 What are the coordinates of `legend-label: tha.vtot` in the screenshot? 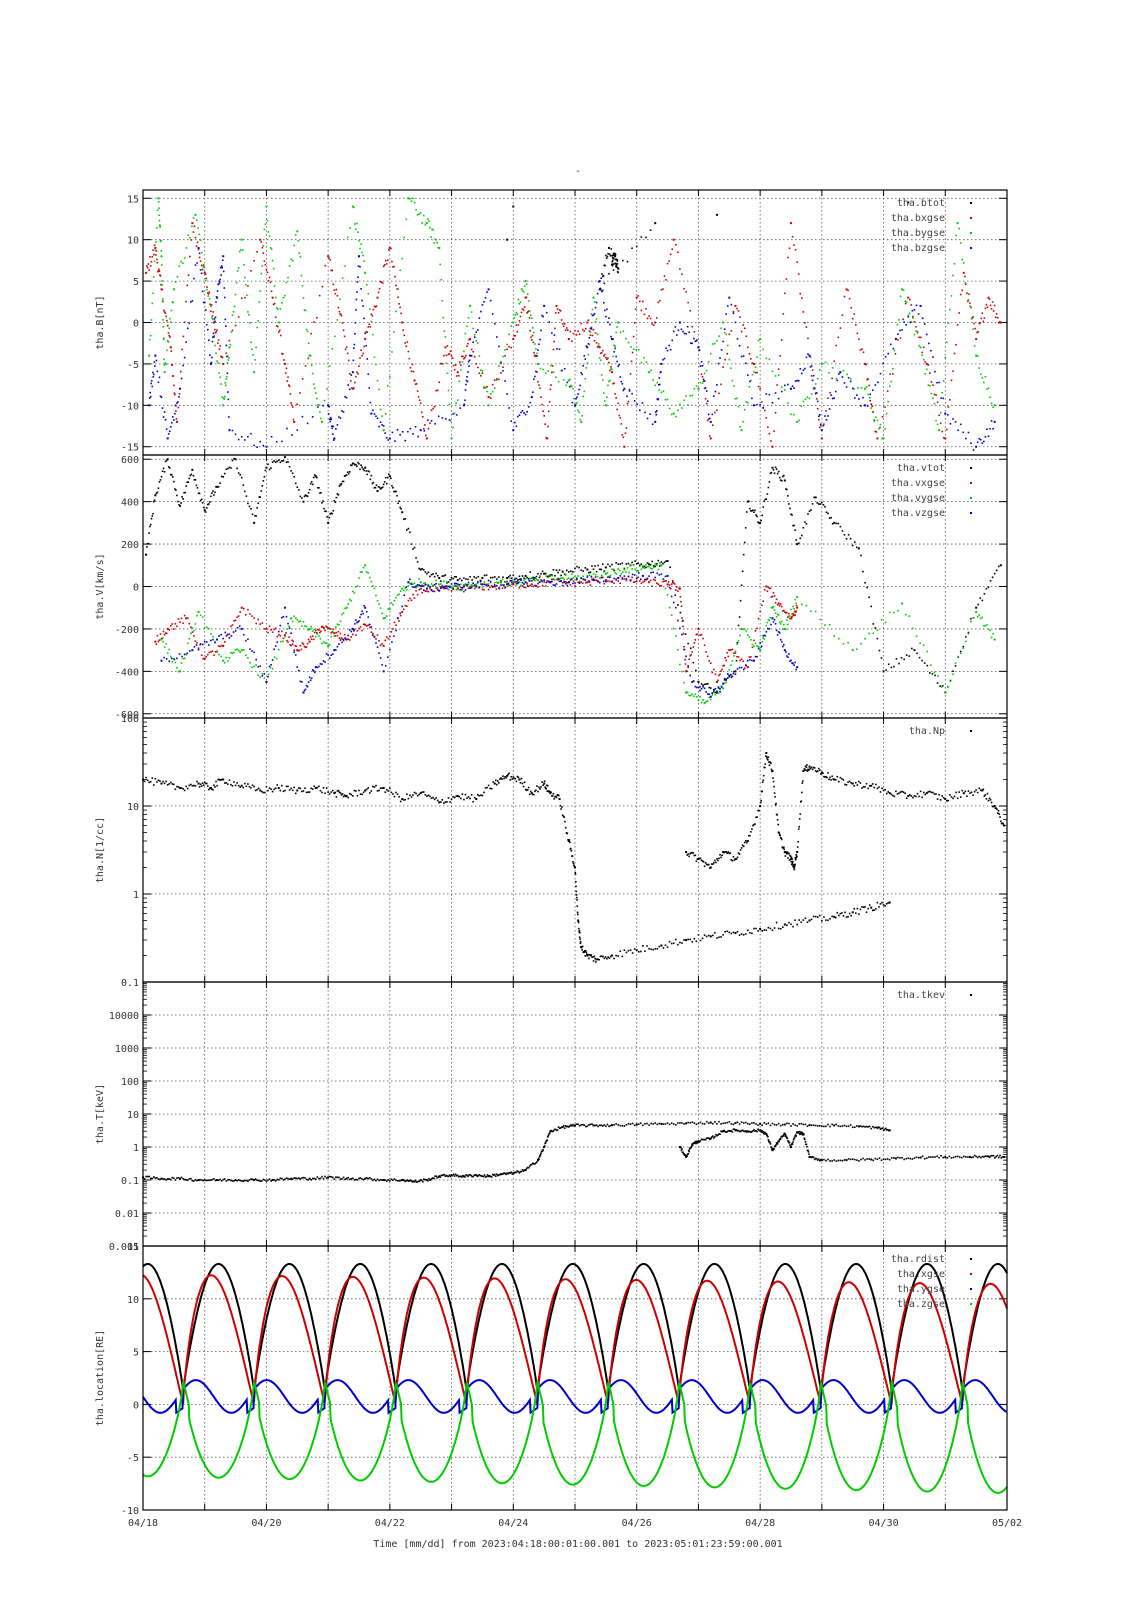 It's located at (921, 468).